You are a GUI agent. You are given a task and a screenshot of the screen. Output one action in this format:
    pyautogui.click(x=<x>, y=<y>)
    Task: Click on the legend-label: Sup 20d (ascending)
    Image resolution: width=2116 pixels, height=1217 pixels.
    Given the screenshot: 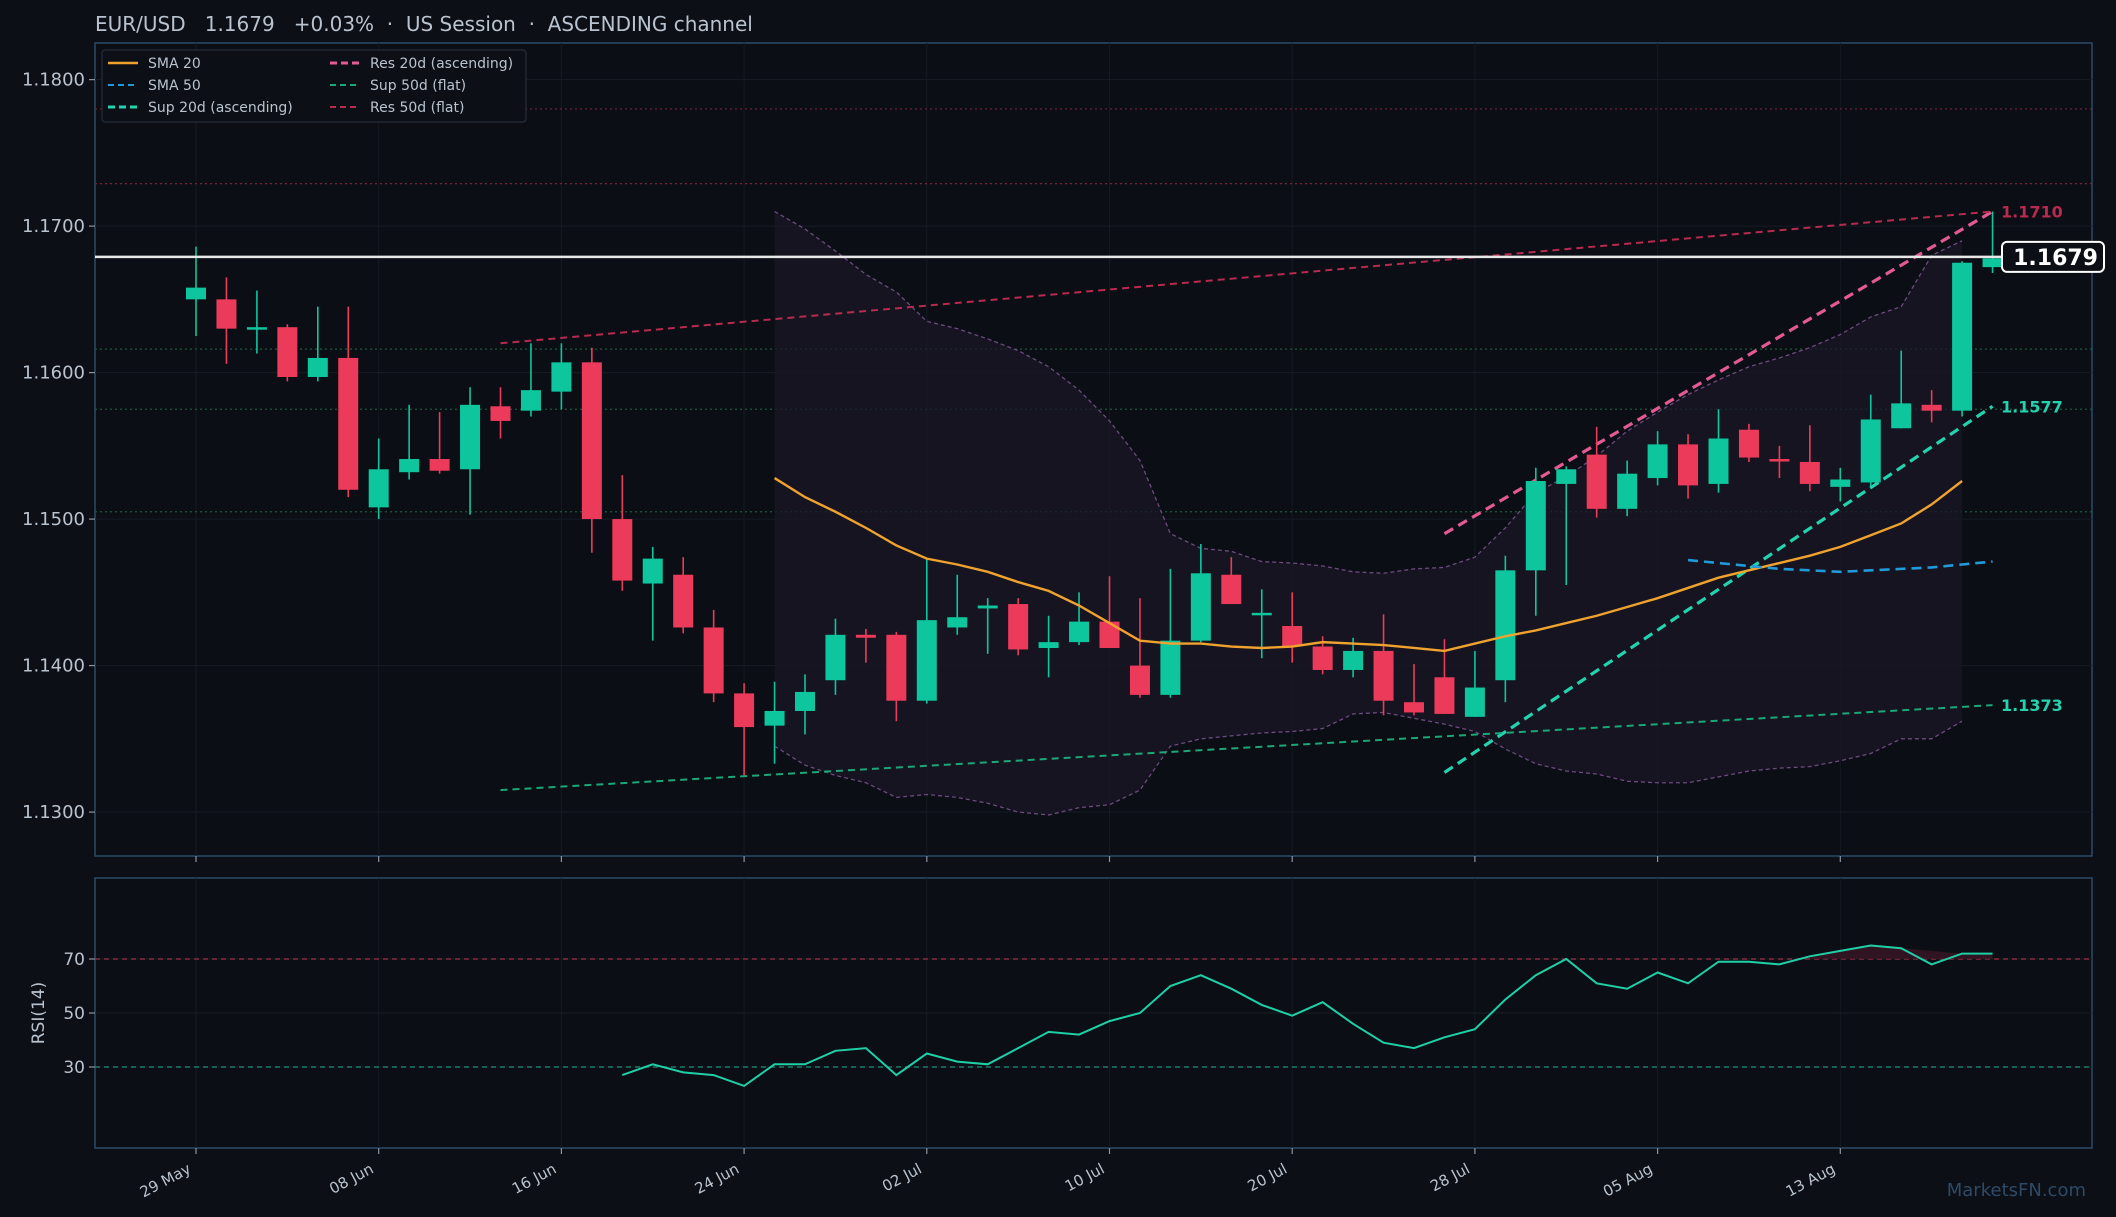 What is the action you would take?
    pyautogui.click(x=220, y=108)
    